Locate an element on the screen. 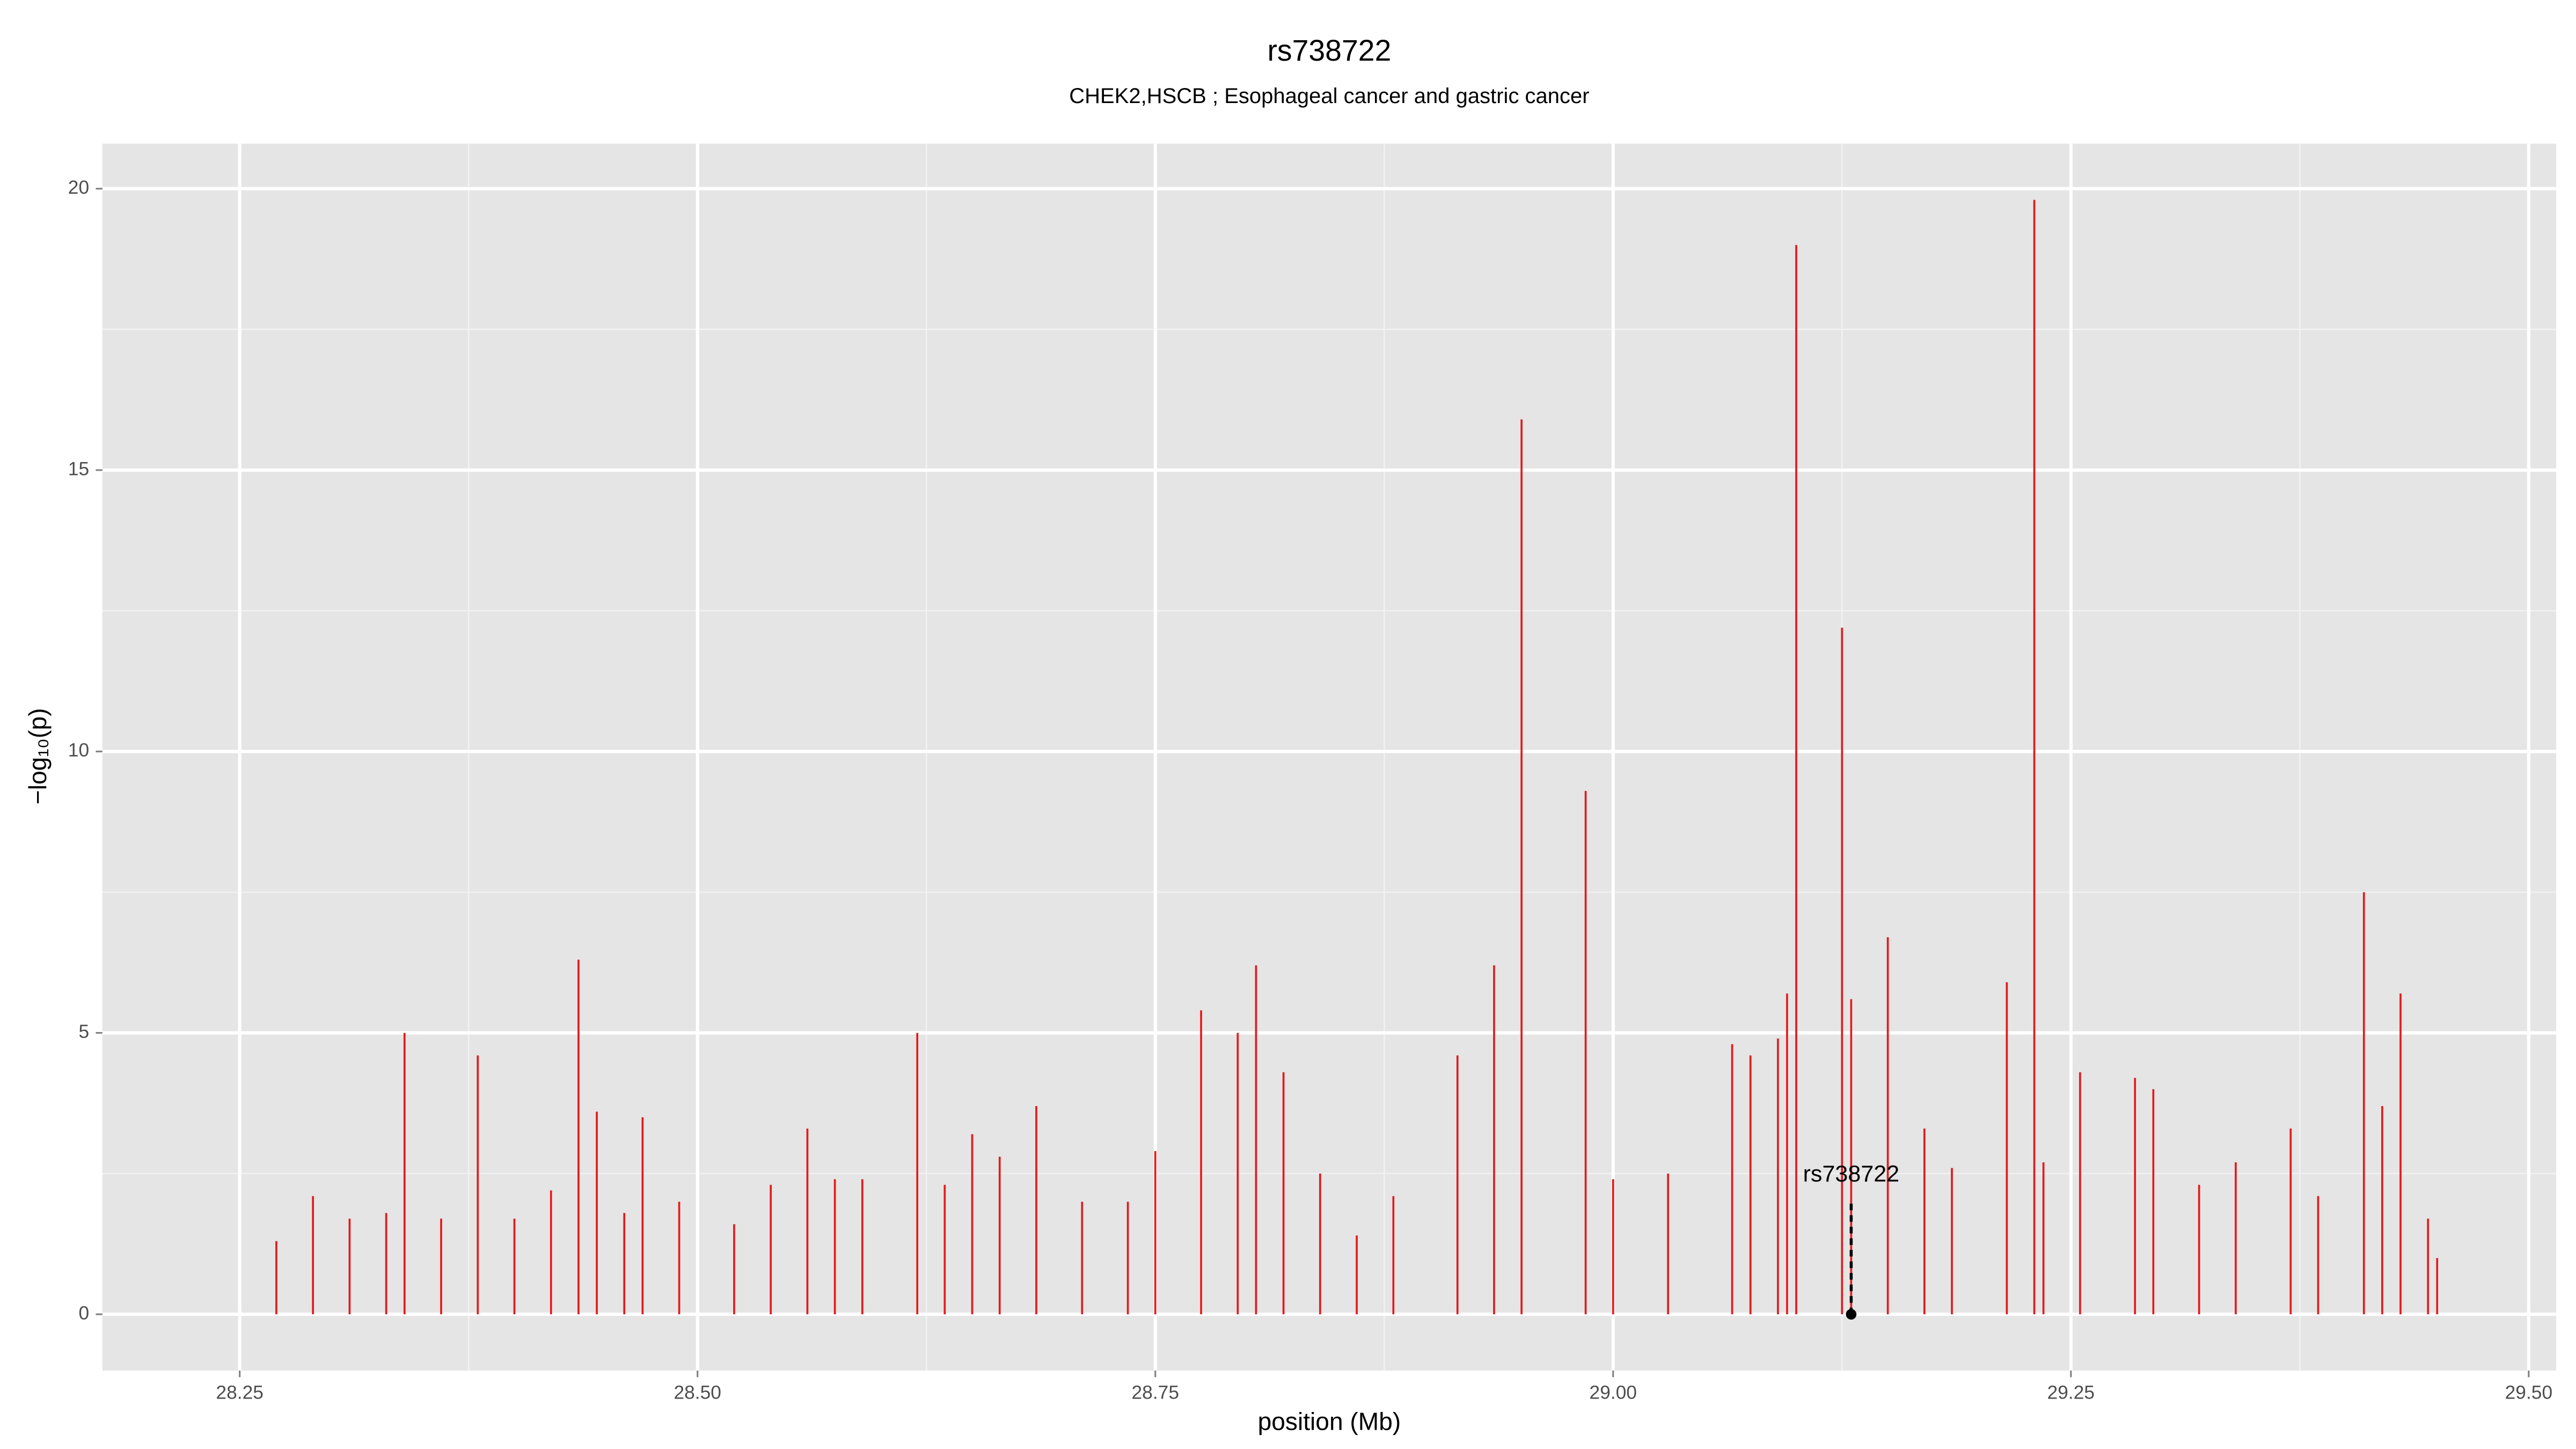  y-tick-label: 5 is located at coordinates (83, 1031).